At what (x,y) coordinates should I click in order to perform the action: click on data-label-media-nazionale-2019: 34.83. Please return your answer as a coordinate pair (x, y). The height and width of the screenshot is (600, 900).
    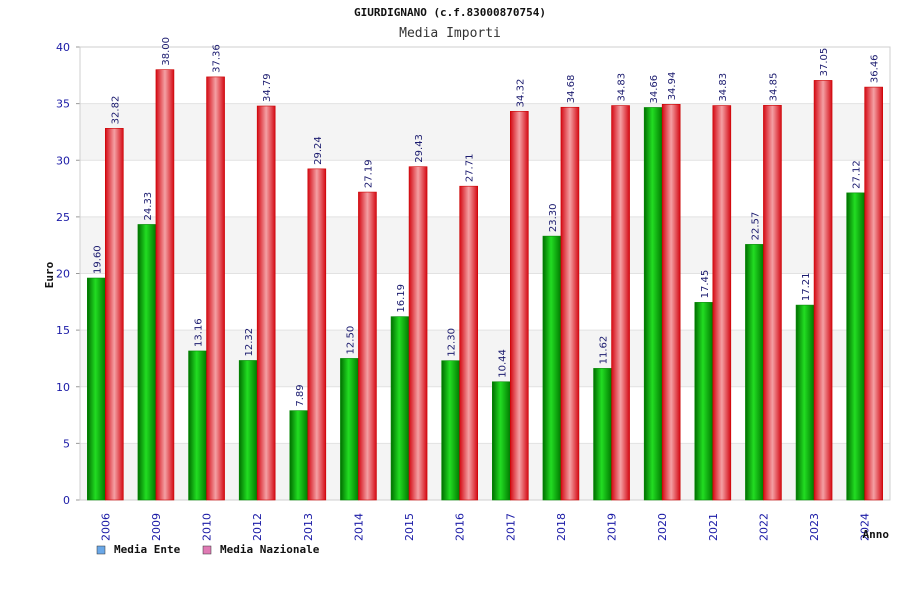
    Looking at the image, I should click on (622, 87).